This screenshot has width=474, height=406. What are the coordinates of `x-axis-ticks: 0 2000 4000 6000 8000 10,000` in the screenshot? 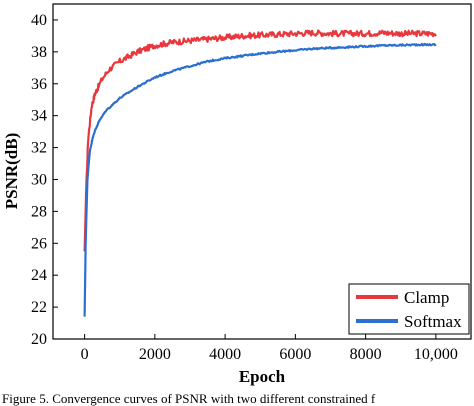 It's located at (269, 348).